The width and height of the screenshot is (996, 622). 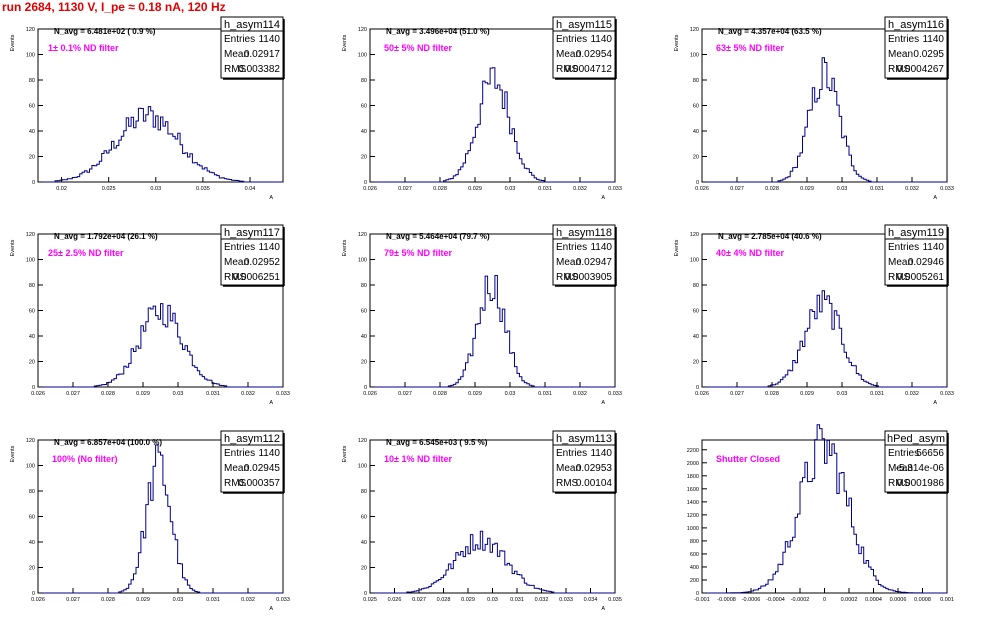 I want to click on histogram-name: h_asym119, so click(x=916, y=233).